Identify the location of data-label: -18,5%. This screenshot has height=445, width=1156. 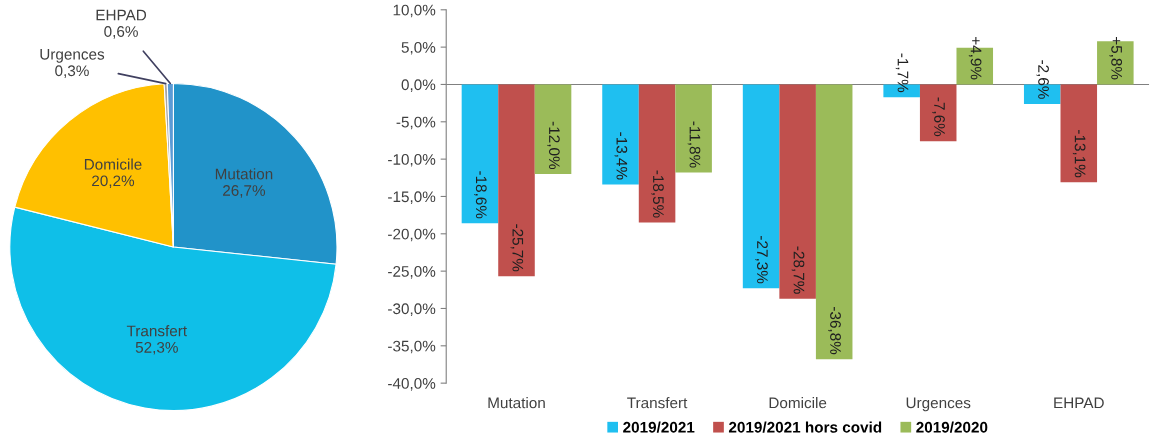
(657, 194).